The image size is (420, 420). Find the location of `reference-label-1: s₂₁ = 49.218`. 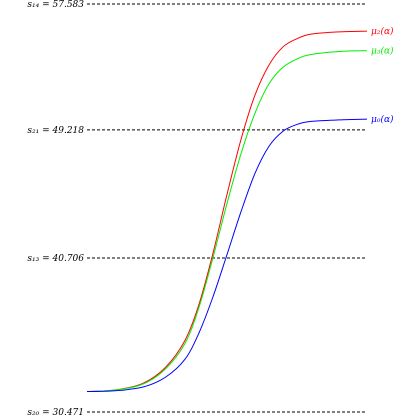

reference-label-1: s₂₁ = 49.218 is located at coordinates (55, 131).